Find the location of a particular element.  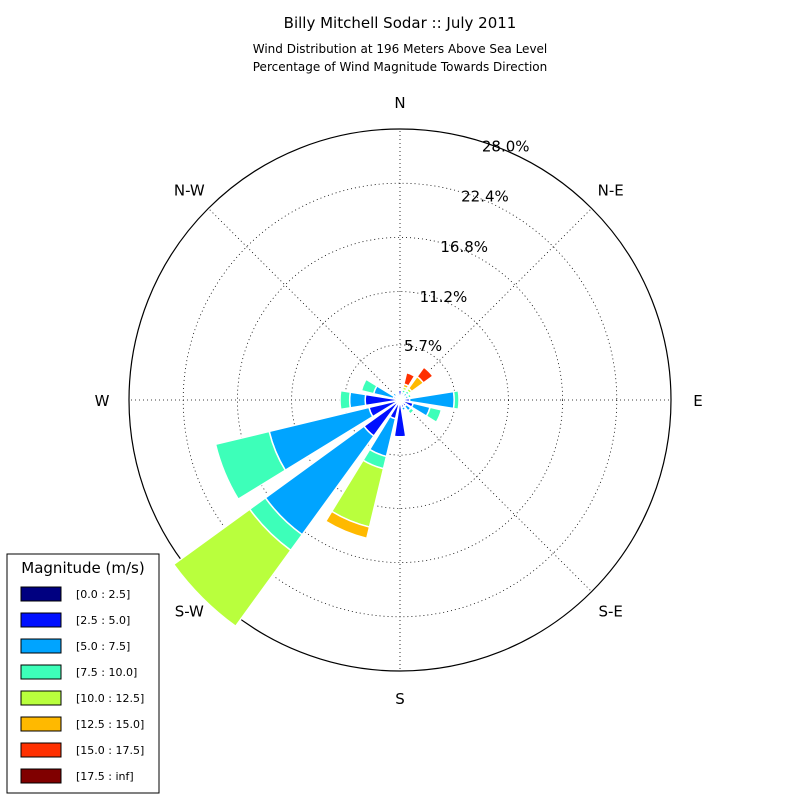

direction-label-n: N is located at coordinates (399, 103).